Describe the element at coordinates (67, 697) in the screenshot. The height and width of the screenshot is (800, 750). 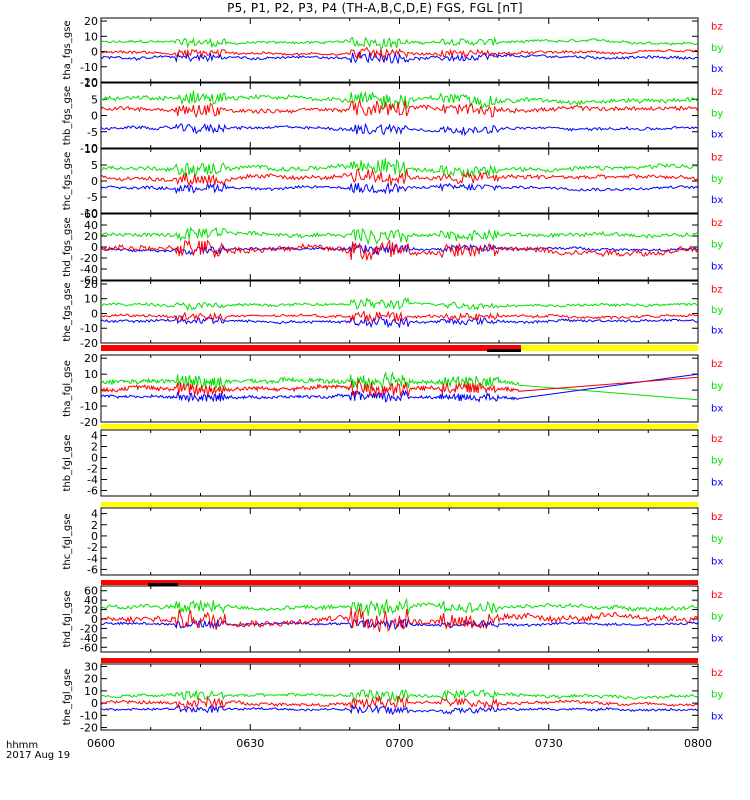
I see `panel-y-label: the_fgl_gse` at that location.